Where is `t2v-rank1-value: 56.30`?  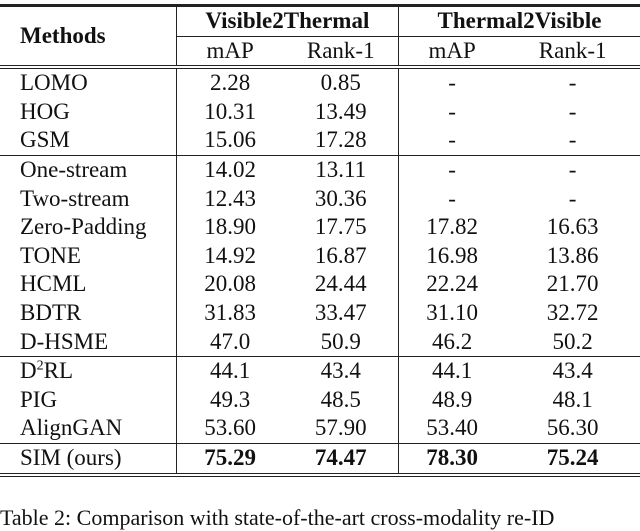 t2v-rank1-value: 56.30 is located at coordinates (572, 428).